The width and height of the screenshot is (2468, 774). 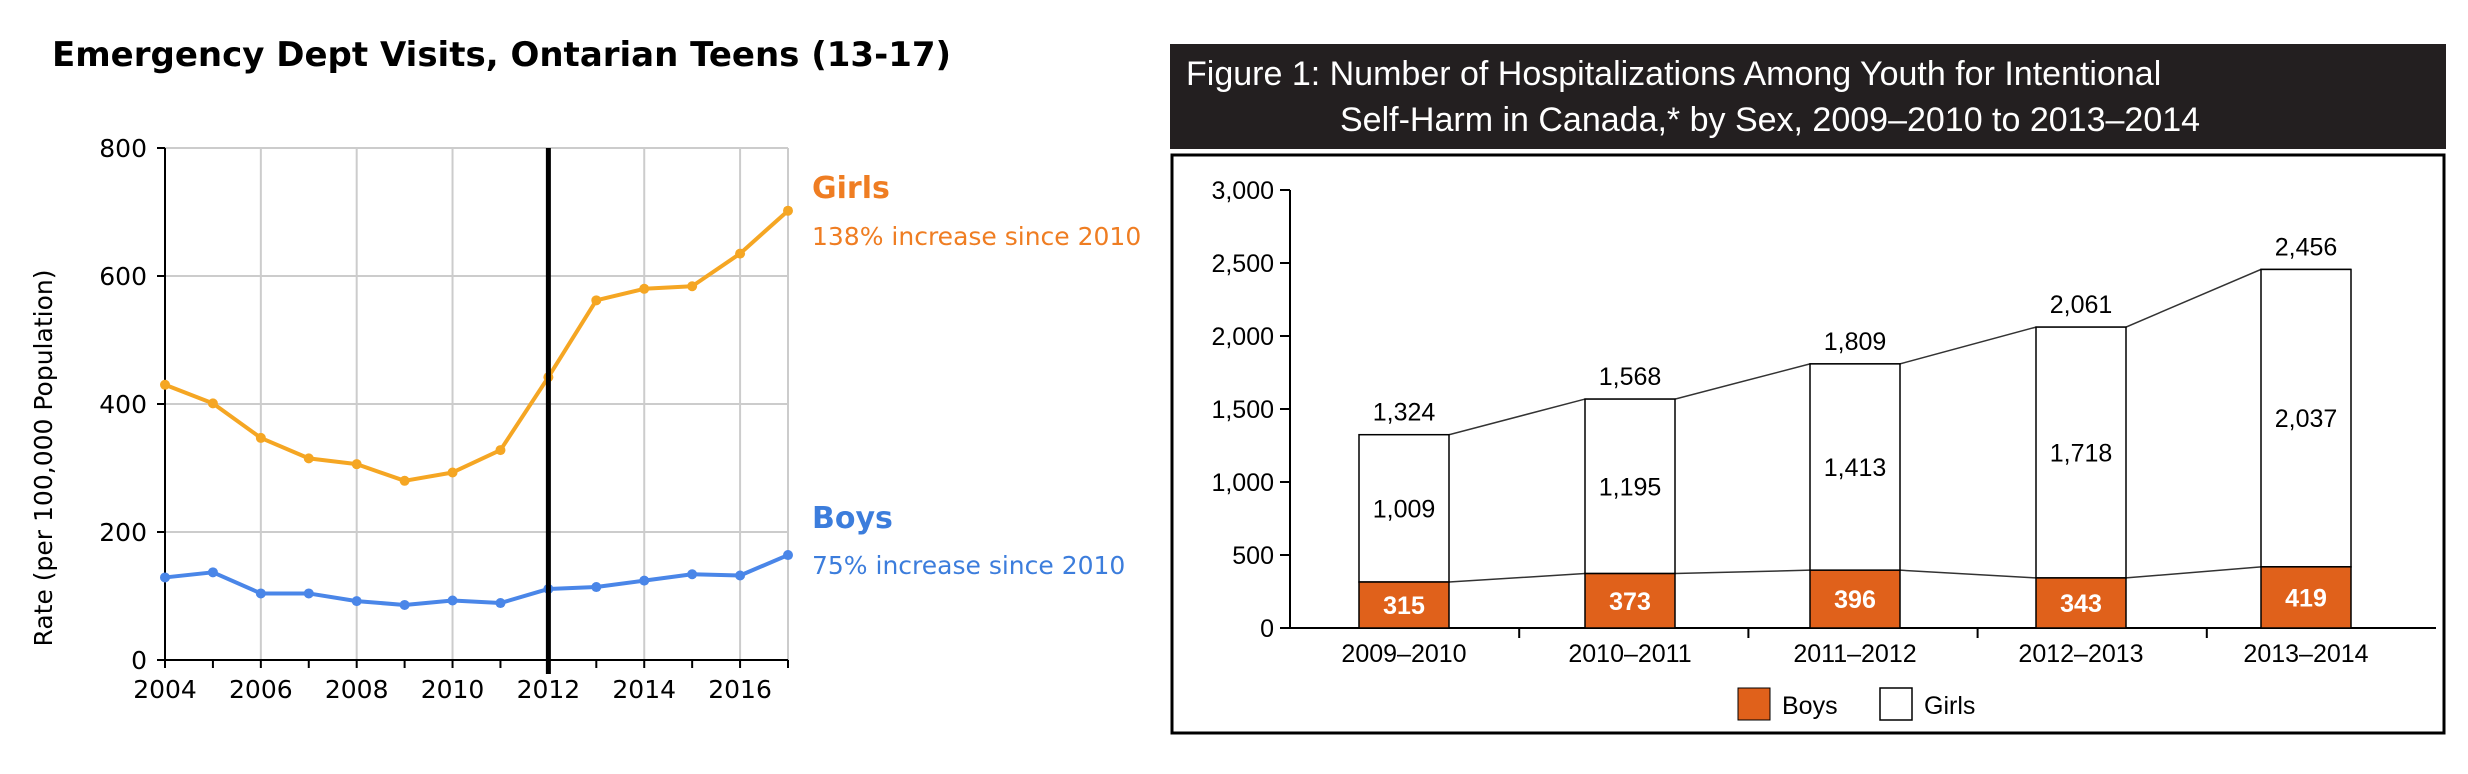 I want to click on left-y-tick-label-400: 400, so click(x=123, y=404).